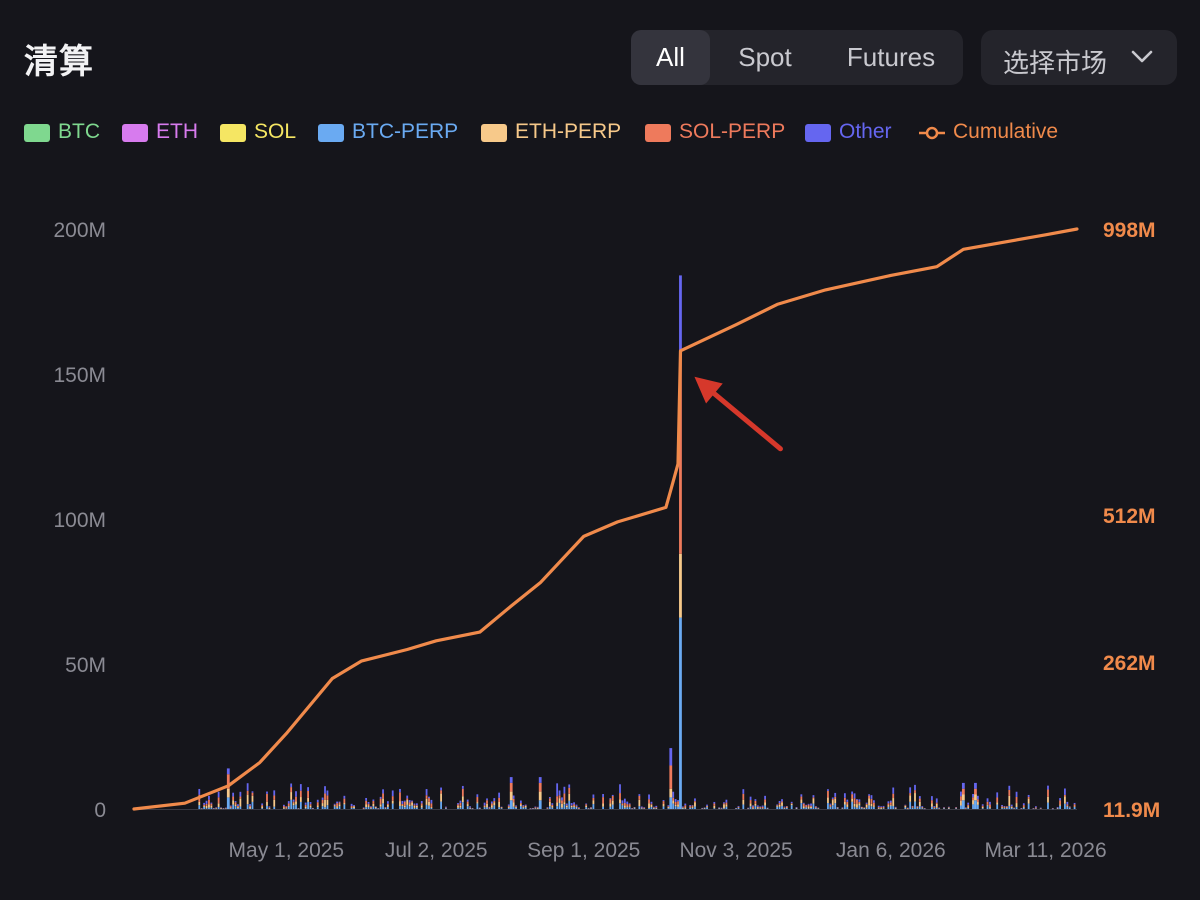 Image resolution: width=1200 pixels, height=900 pixels. What do you see at coordinates (891, 57) in the screenshot?
I see `tab-futures: Futures` at bounding box center [891, 57].